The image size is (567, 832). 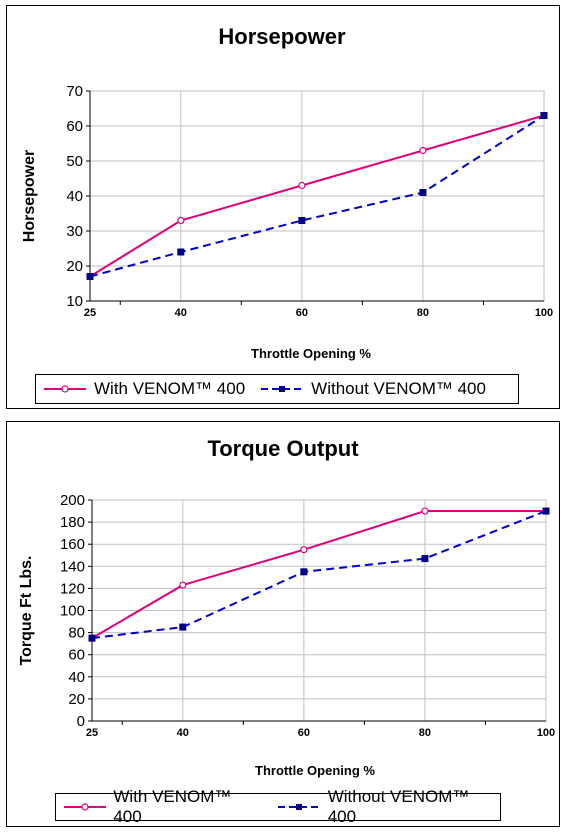 What do you see at coordinates (74, 301) in the screenshot?
I see `hp-ytick-label-0: 10` at bounding box center [74, 301].